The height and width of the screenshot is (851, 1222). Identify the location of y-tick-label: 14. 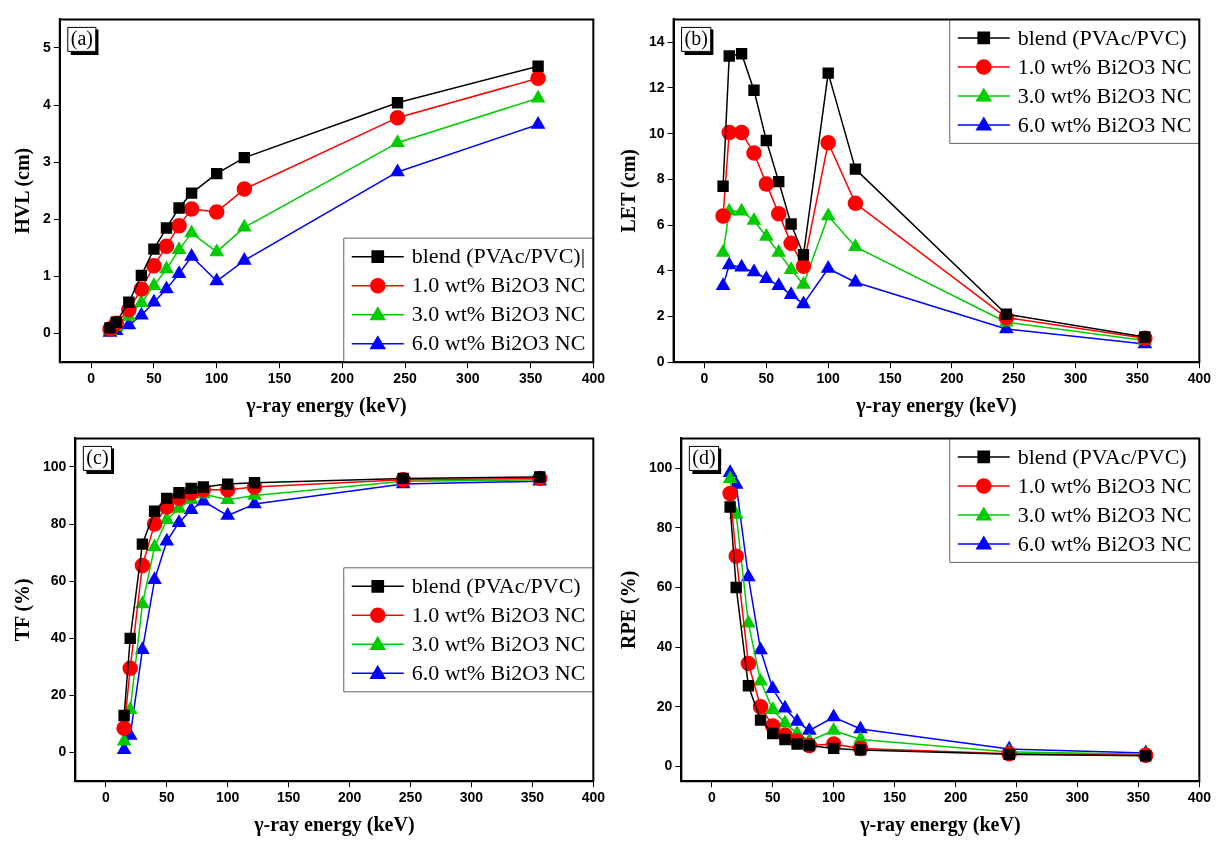
(656, 41).